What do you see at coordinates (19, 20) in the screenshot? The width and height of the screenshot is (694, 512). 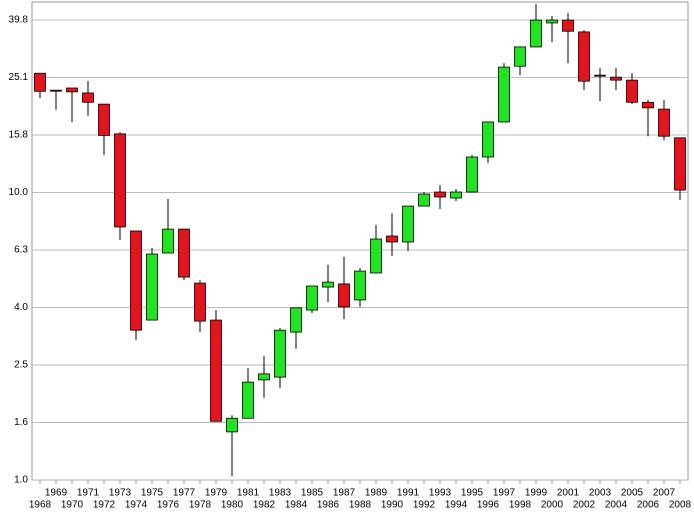 I see `y-tick-label: 39.8` at bounding box center [19, 20].